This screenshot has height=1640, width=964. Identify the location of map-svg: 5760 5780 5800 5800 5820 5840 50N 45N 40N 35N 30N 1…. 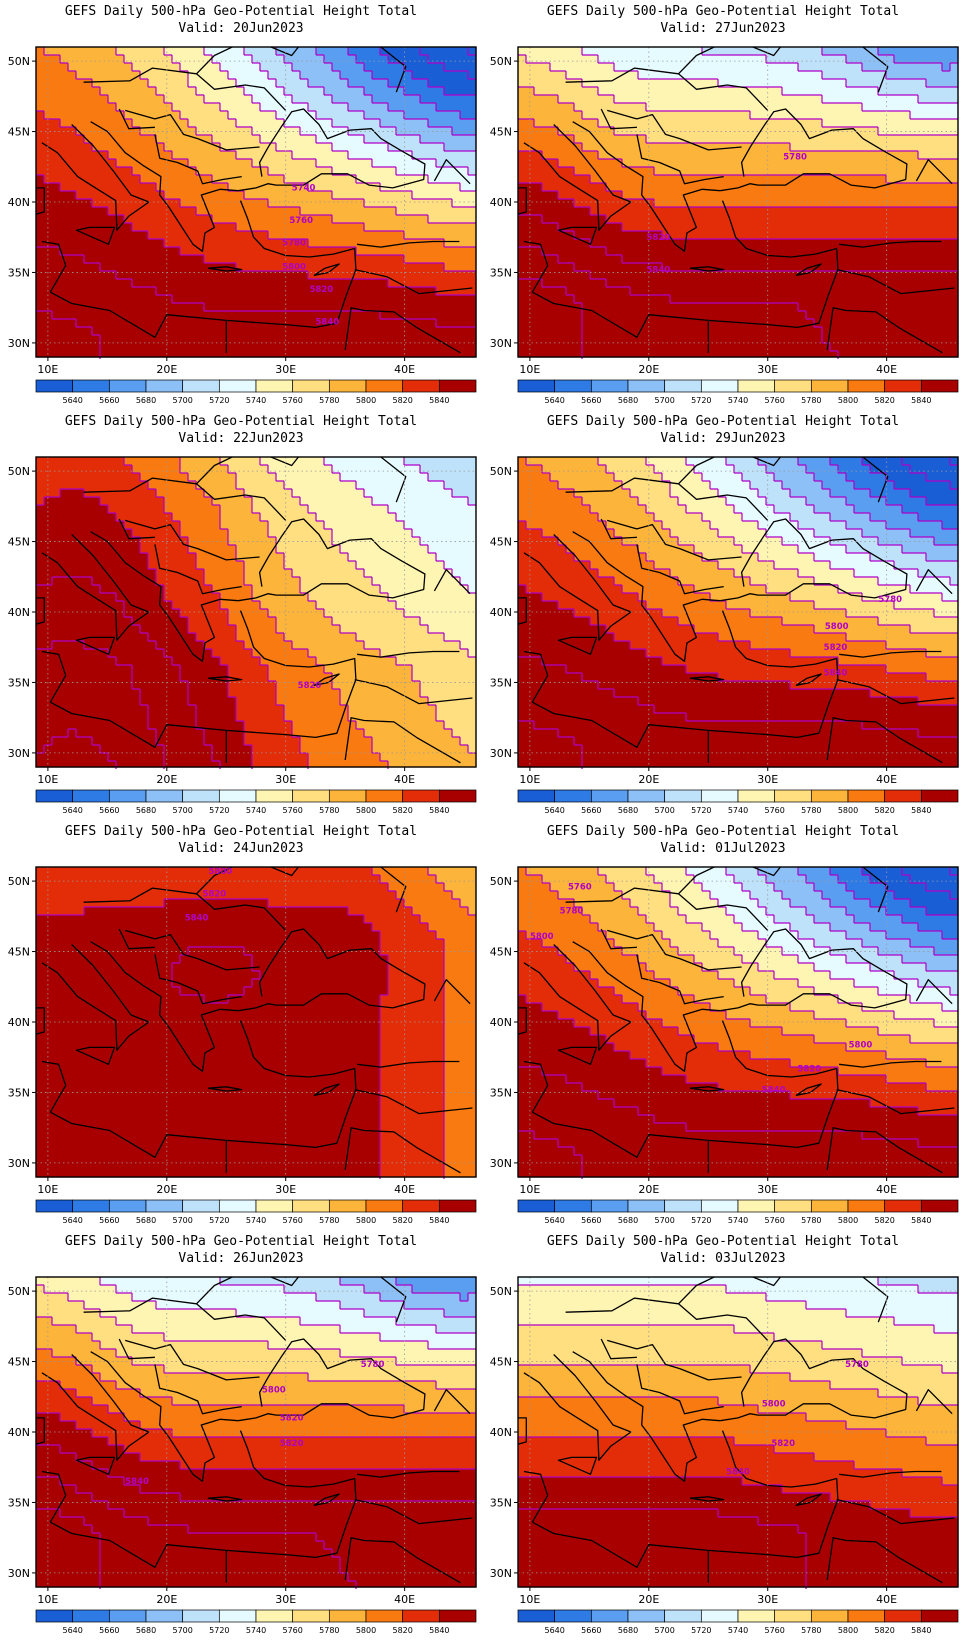
(724, 1045).